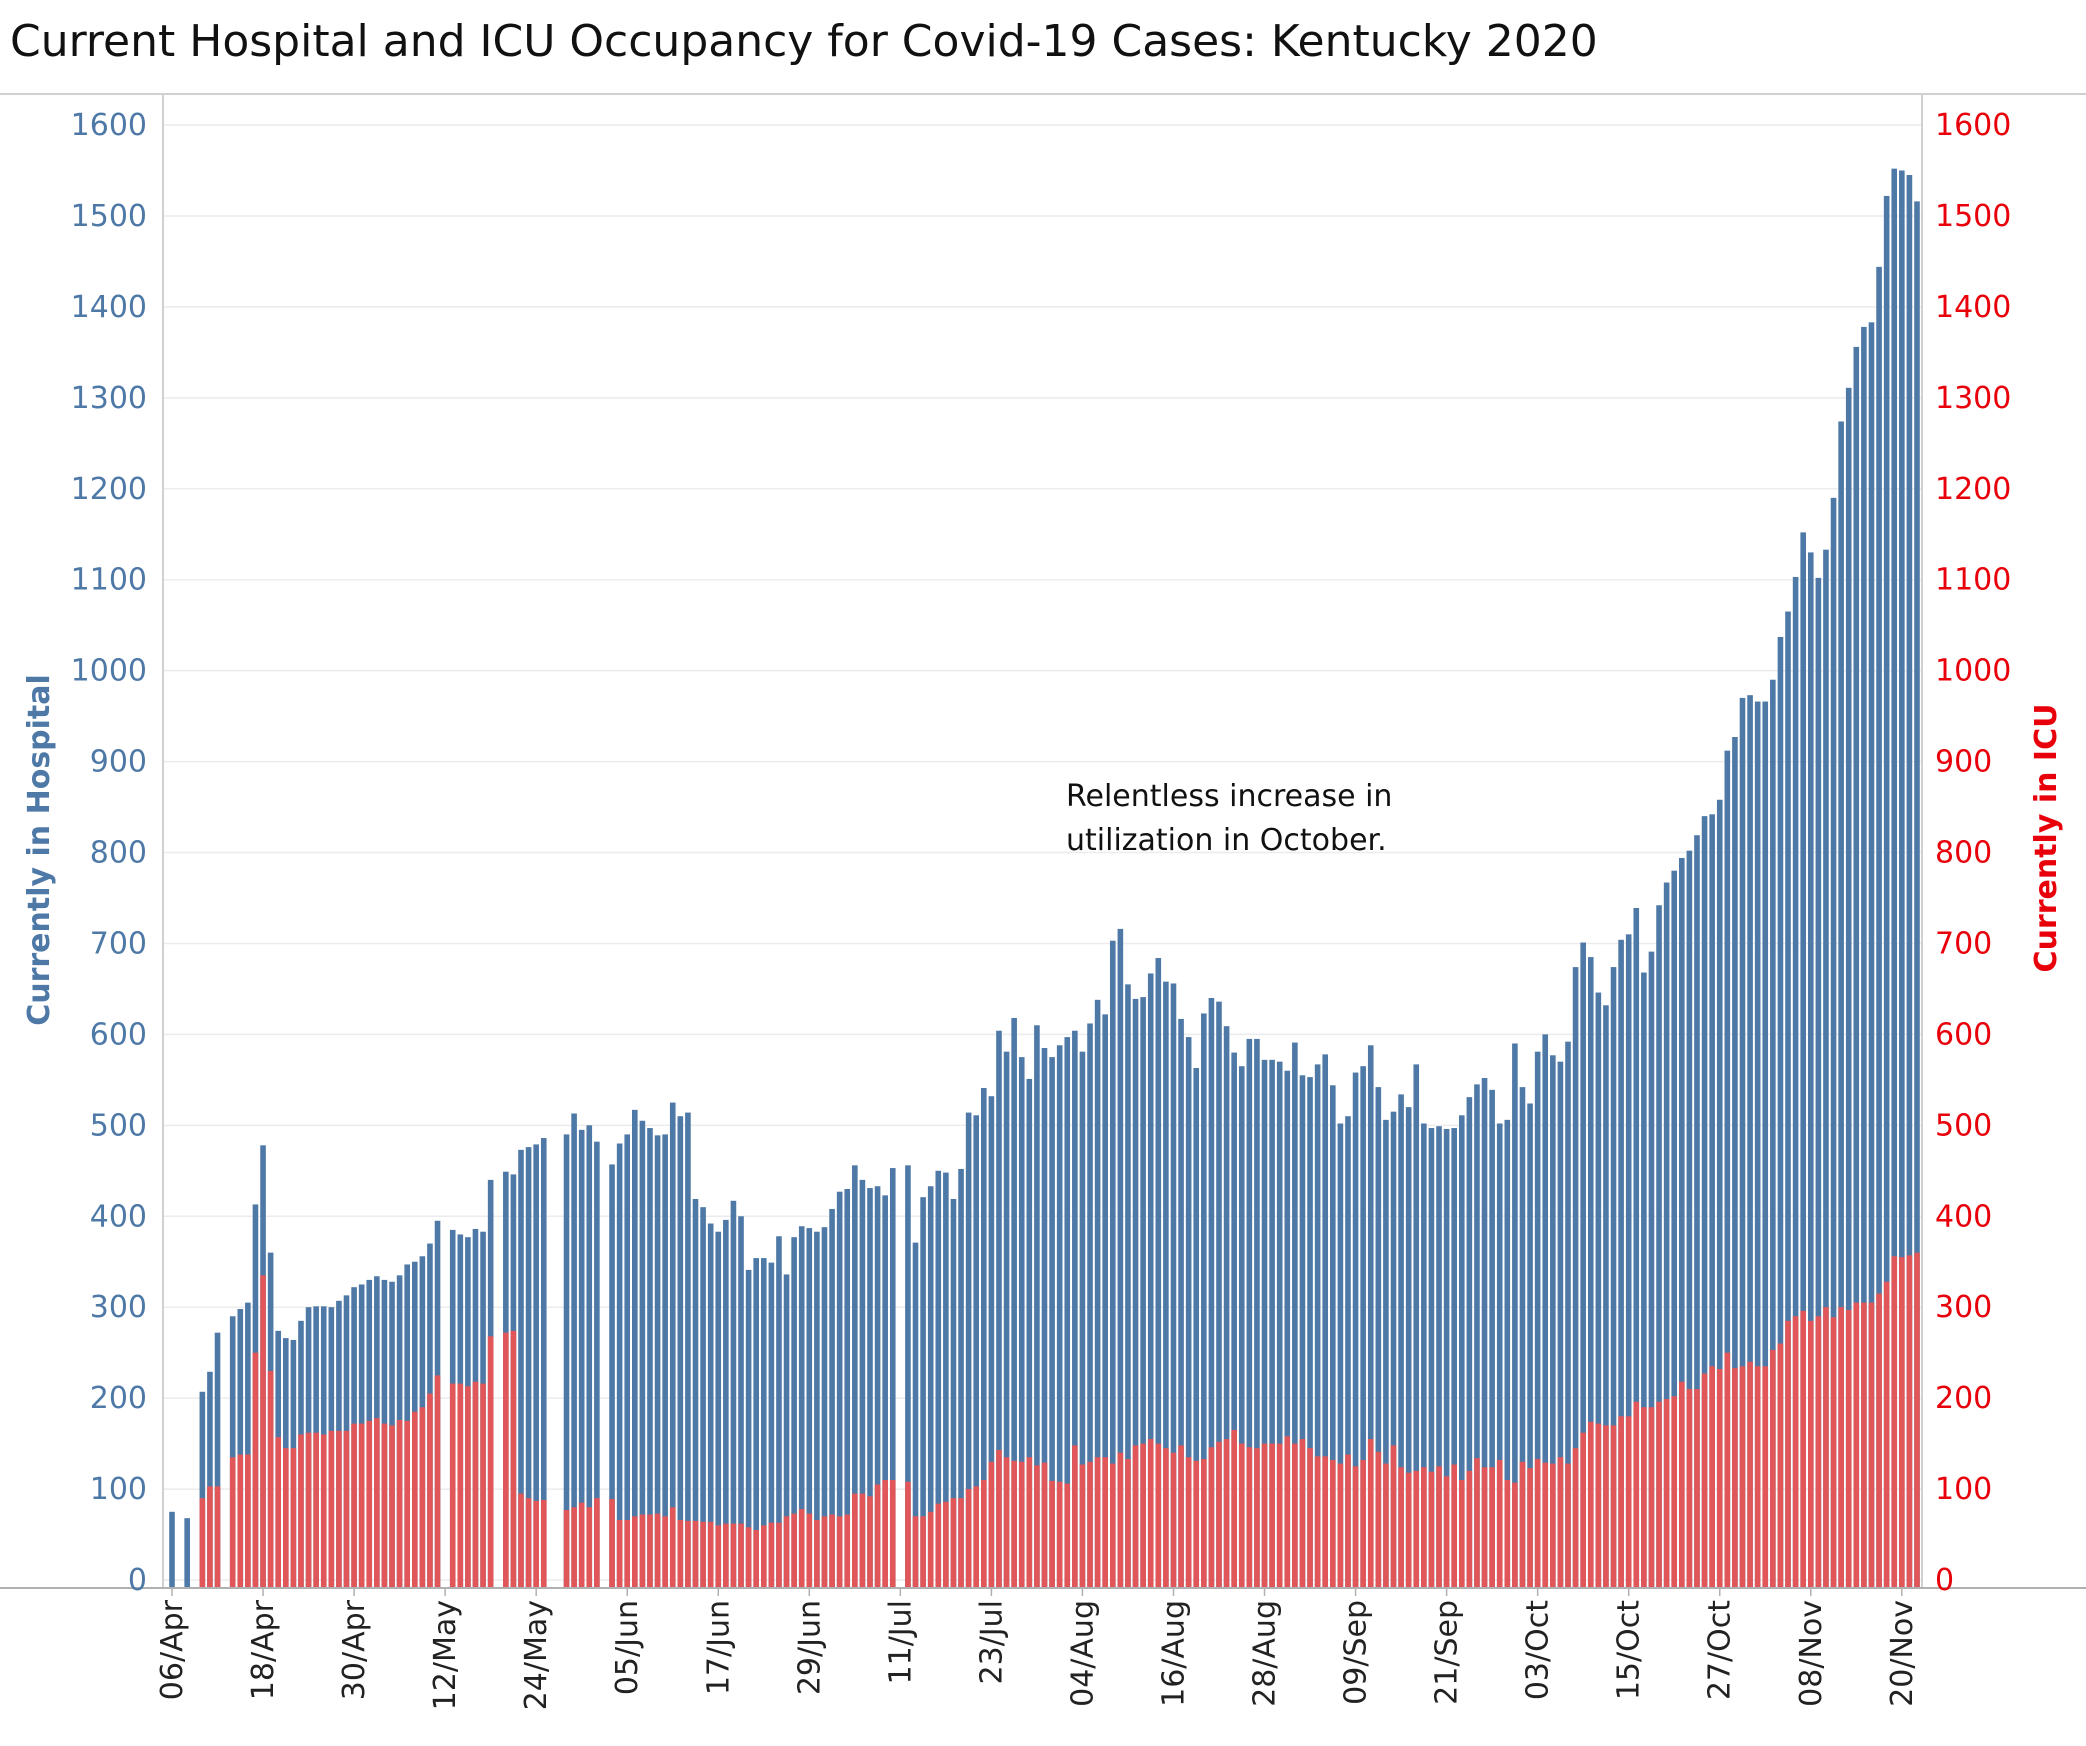 This screenshot has height=1746, width=2086. What do you see at coordinates (109, 489) in the screenshot?
I see `y-tick-label-left: 1200` at bounding box center [109, 489].